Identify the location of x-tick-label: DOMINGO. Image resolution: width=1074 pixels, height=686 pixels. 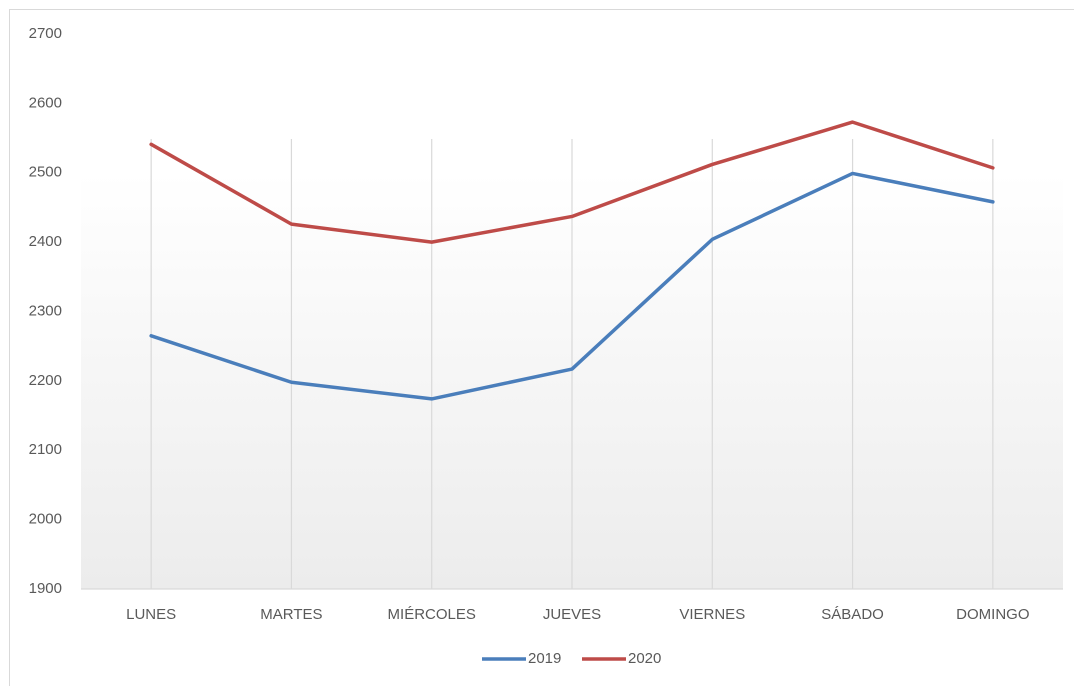
(992, 614).